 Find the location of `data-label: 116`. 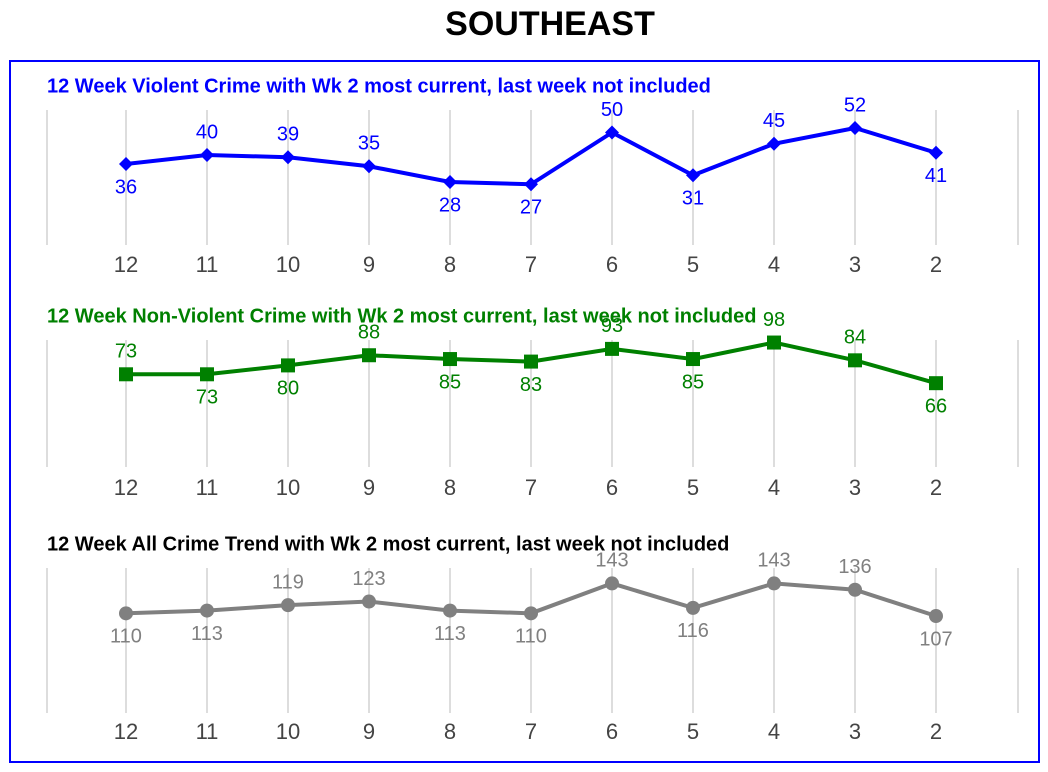

data-label: 116 is located at coordinates (693, 631).